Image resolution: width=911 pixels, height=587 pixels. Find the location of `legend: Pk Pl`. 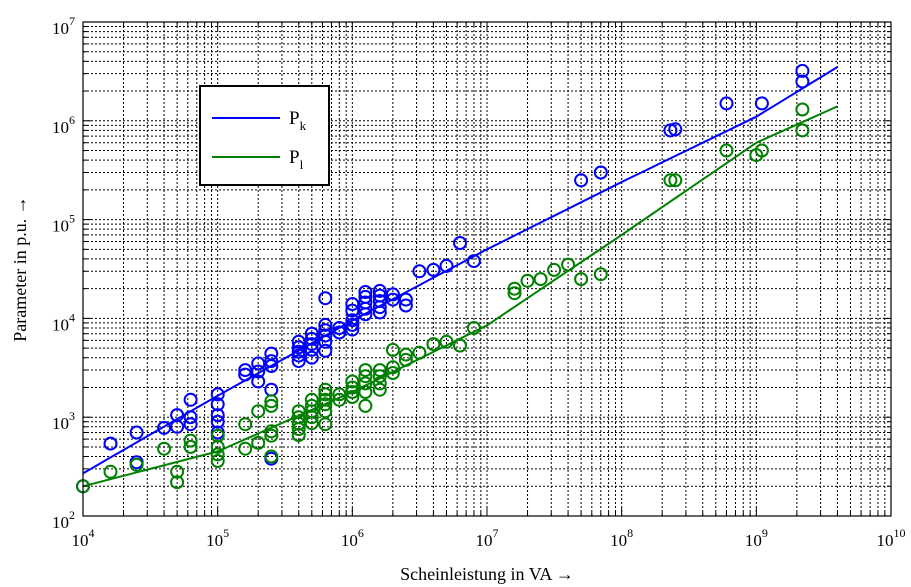

legend: Pk Pl is located at coordinates (264, 135).